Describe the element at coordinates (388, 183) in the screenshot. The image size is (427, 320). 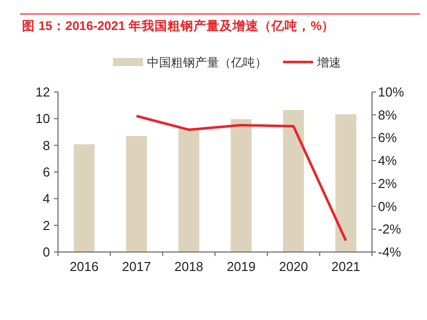
I see `y2-tick-label: 2%` at that location.